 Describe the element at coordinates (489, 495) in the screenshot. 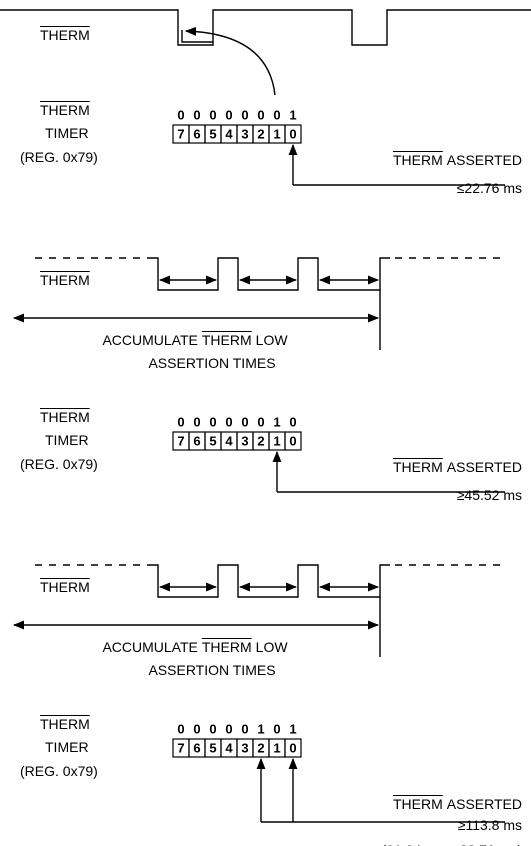

I see `assert-time: ≥45.52 ms` at that location.